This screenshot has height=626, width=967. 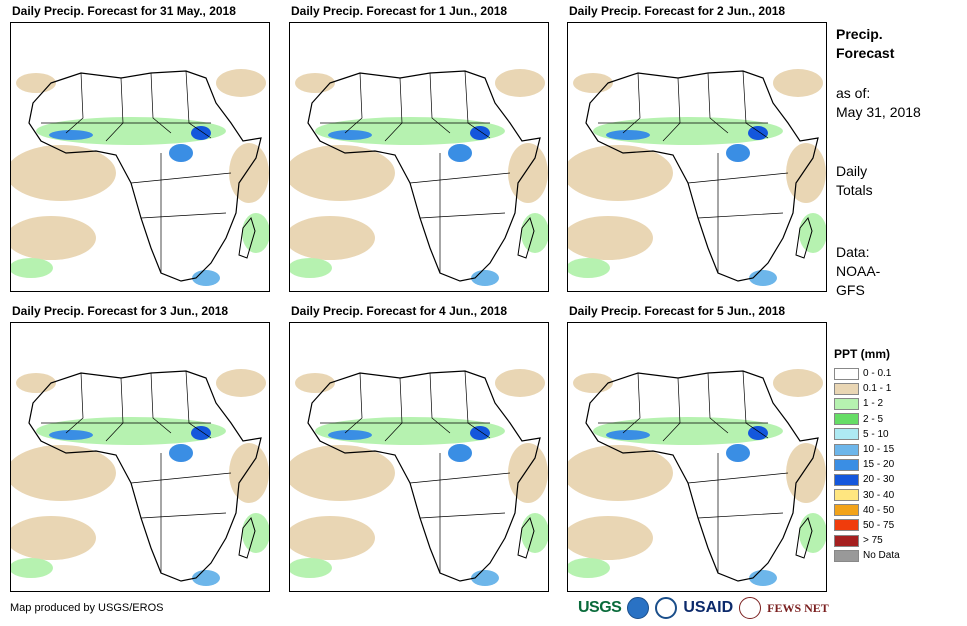 What do you see at coordinates (894, 479) in the screenshot?
I see `legend-item: 20 - 30` at bounding box center [894, 479].